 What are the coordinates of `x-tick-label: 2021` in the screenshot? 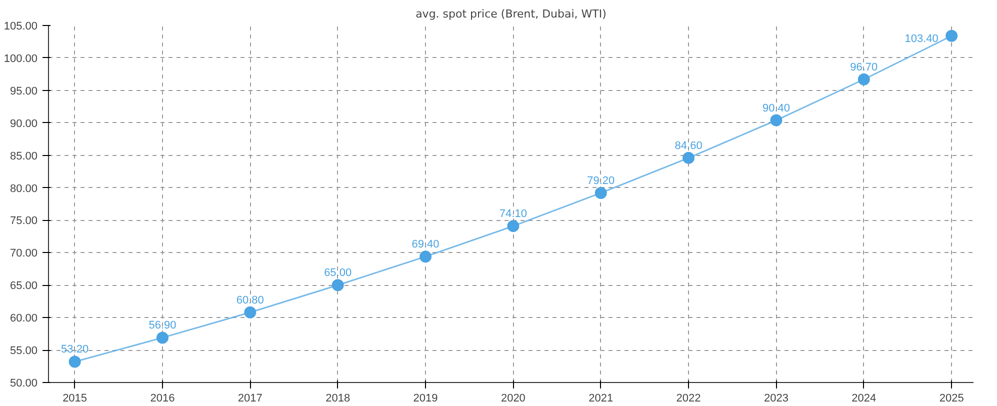 It's located at (601, 398).